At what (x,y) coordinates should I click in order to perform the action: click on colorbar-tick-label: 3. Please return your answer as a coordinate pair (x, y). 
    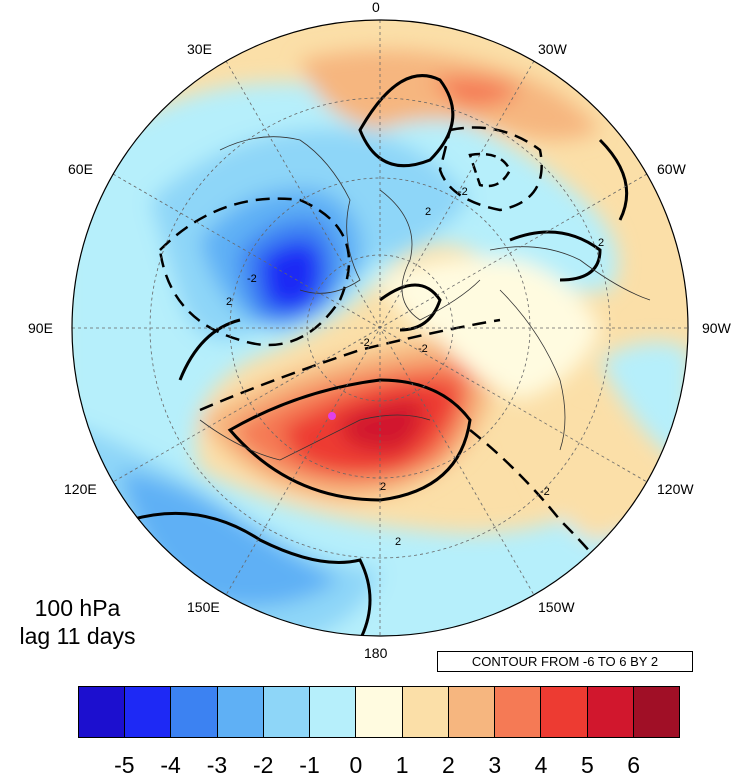
    Looking at the image, I should click on (495, 765).